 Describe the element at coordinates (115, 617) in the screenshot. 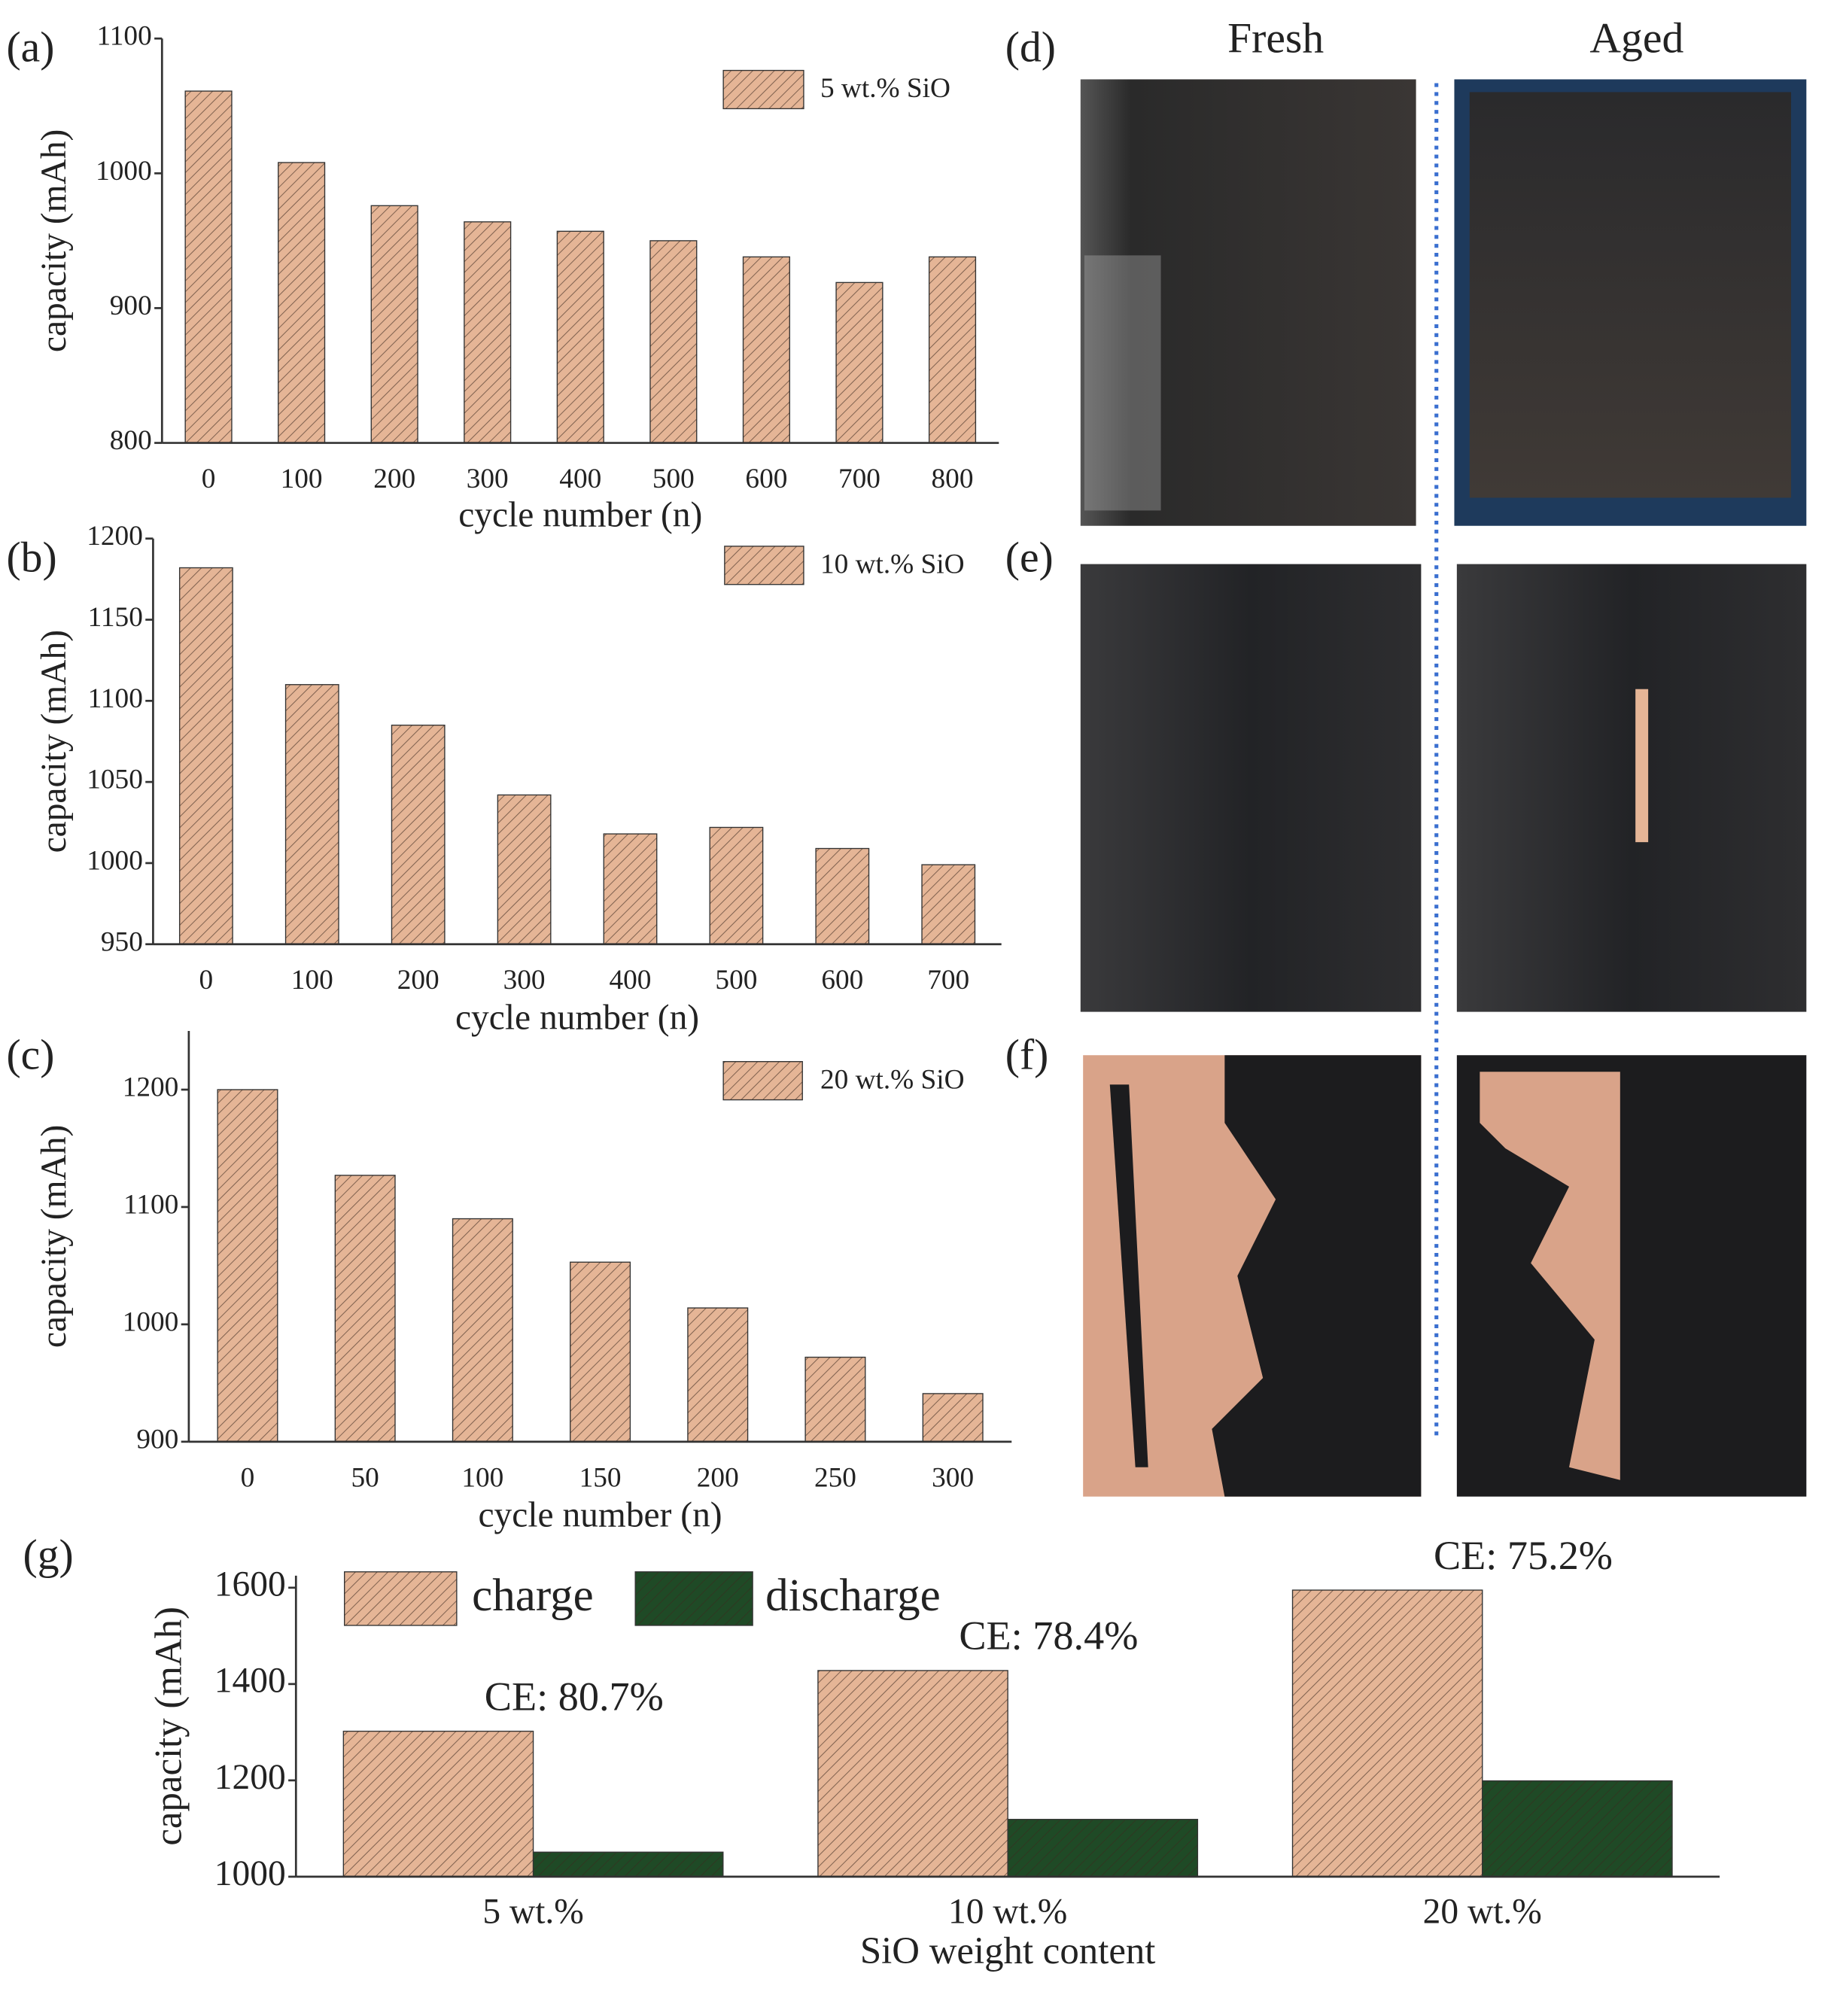

I see `y-tick-label: 1150` at that location.